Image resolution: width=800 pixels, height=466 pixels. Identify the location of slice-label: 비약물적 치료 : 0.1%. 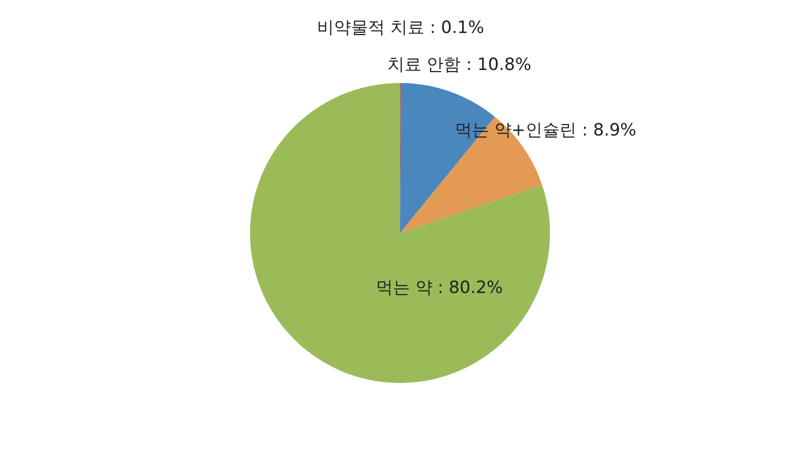
(400, 28).